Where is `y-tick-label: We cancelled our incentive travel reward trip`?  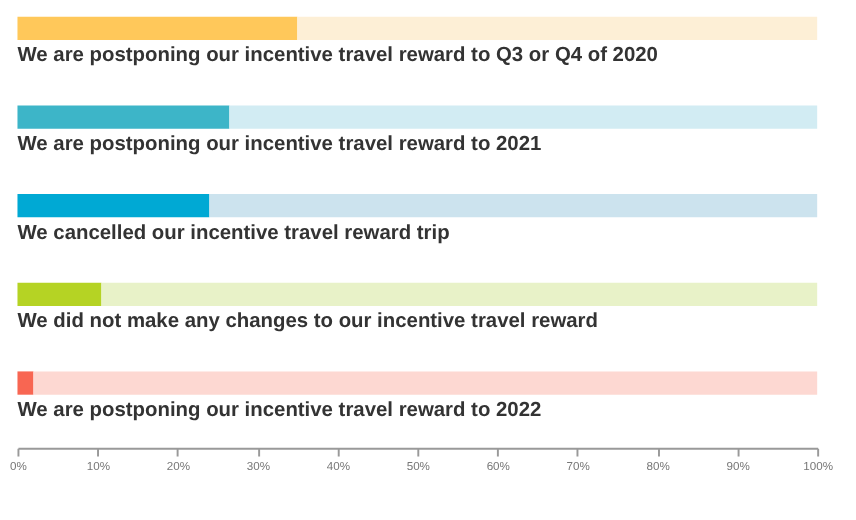 y-tick-label: We cancelled our incentive travel reward trip is located at coordinates (233, 233).